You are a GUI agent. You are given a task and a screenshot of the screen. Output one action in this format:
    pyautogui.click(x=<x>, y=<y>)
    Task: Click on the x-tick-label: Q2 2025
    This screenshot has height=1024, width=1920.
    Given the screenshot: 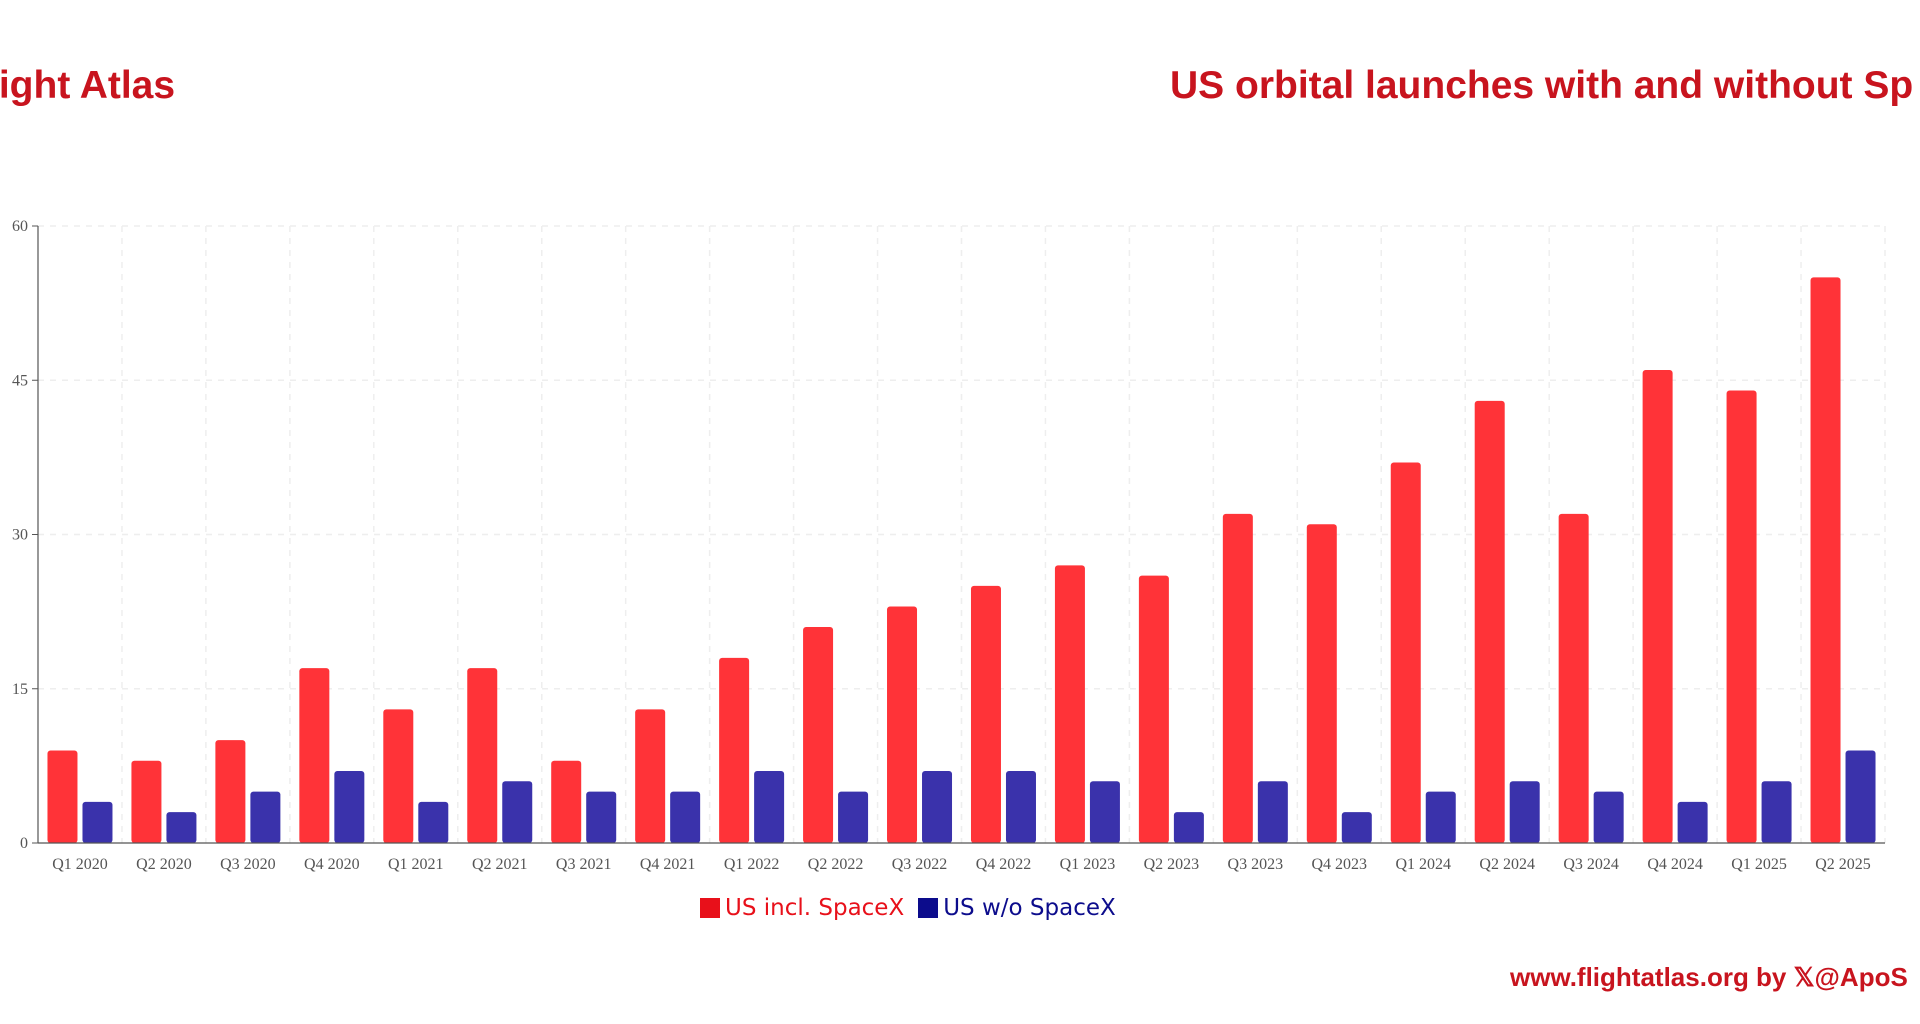 What is the action you would take?
    pyautogui.click(x=1843, y=864)
    